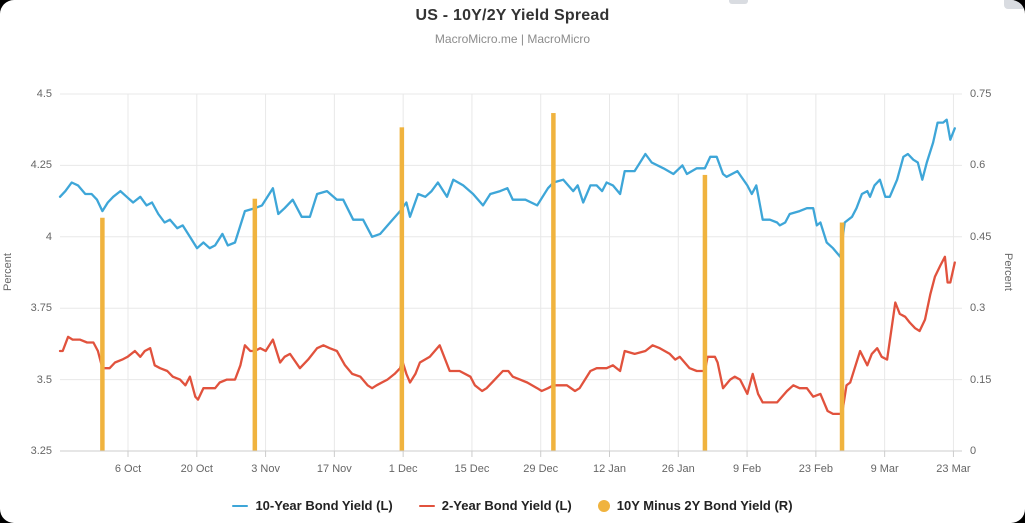 The image size is (1025, 523). I want to click on left-axis-tick-label: 4.5, so click(44, 94).